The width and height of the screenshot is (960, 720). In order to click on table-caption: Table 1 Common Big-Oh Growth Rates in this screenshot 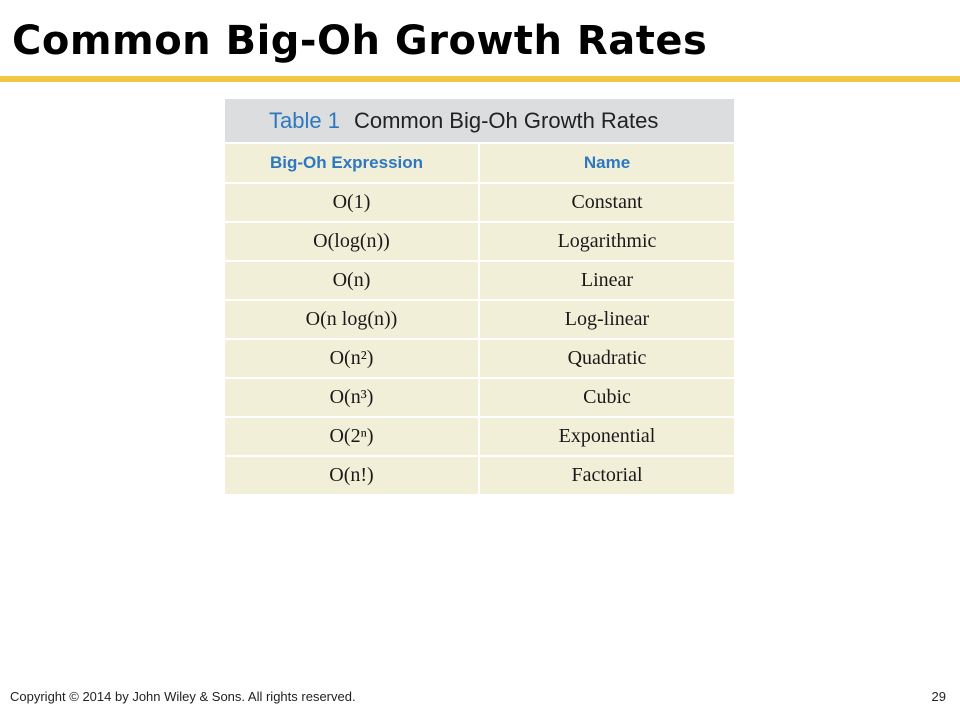, I will do `click(479, 120)`.